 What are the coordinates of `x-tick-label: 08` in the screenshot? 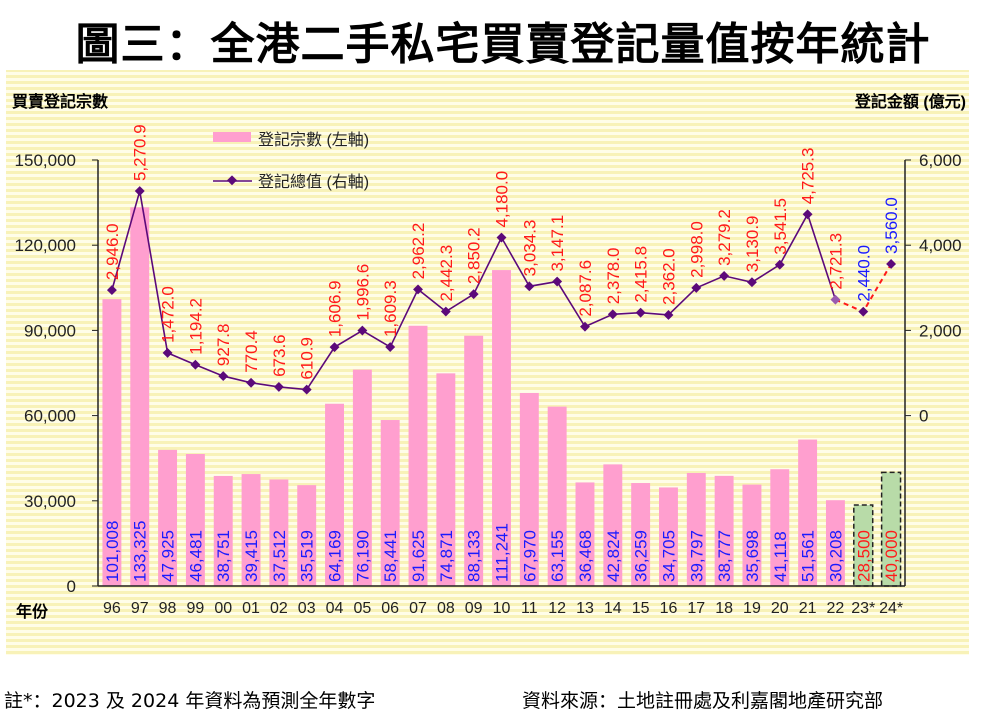 It's located at (446, 608).